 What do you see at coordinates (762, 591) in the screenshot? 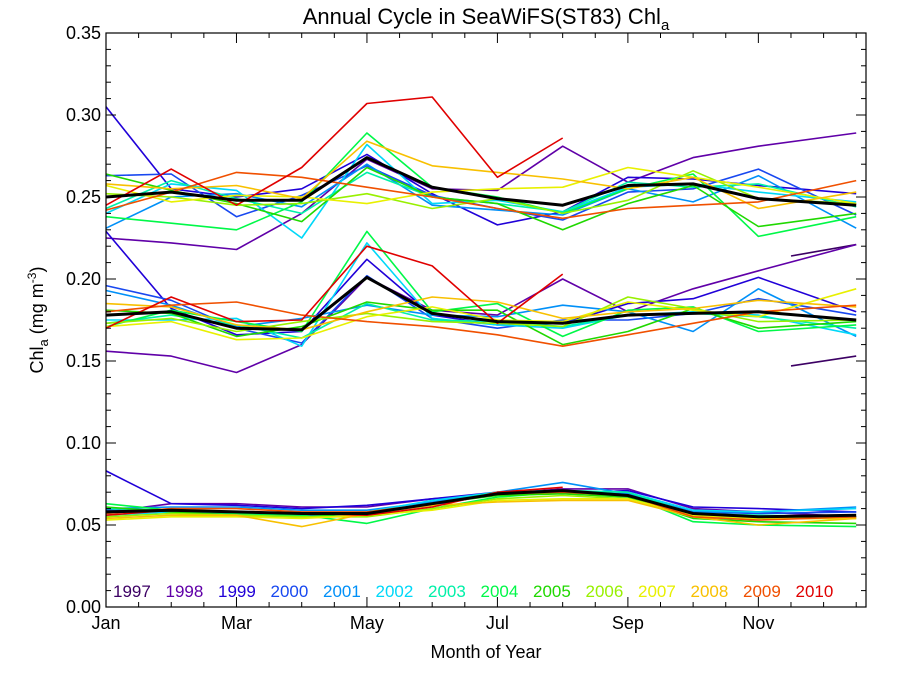
I see `legend-item-2009: 2009` at bounding box center [762, 591].